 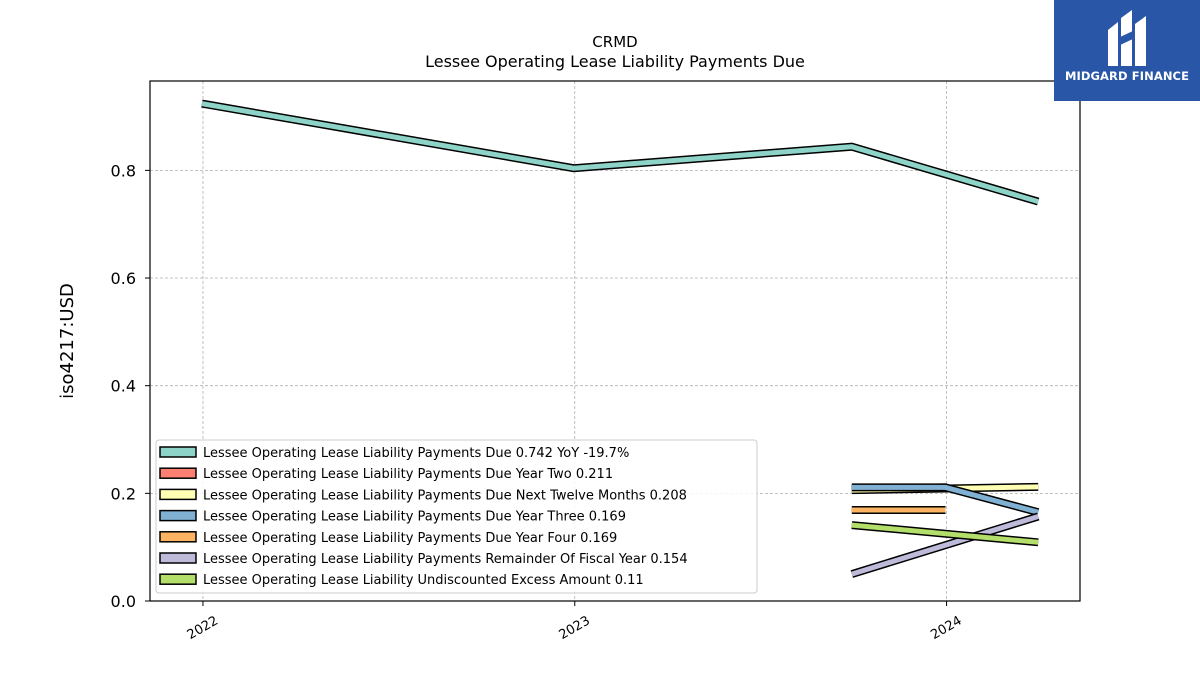 What do you see at coordinates (123, 386) in the screenshot?
I see `y-tick-label: 0.4` at bounding box center [123, 386].